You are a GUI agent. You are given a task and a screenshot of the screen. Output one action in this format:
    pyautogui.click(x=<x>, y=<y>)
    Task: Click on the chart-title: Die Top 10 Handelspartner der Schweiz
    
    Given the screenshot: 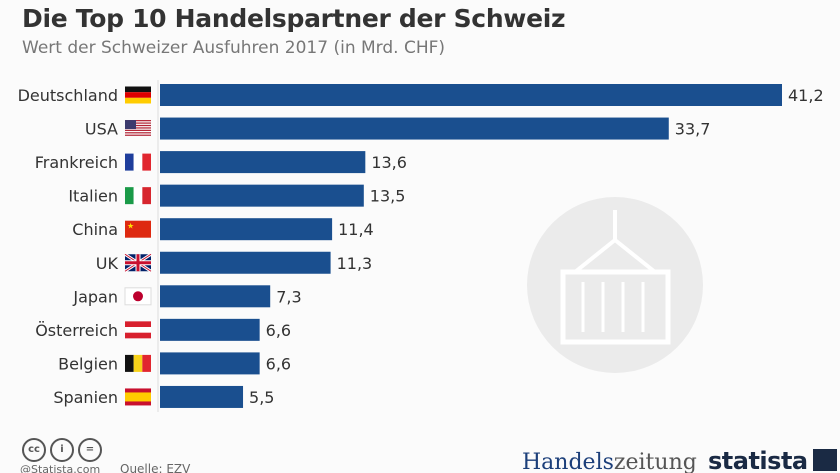 What is the action you would take?
    pyautogui.click(x=294, y=18)
    